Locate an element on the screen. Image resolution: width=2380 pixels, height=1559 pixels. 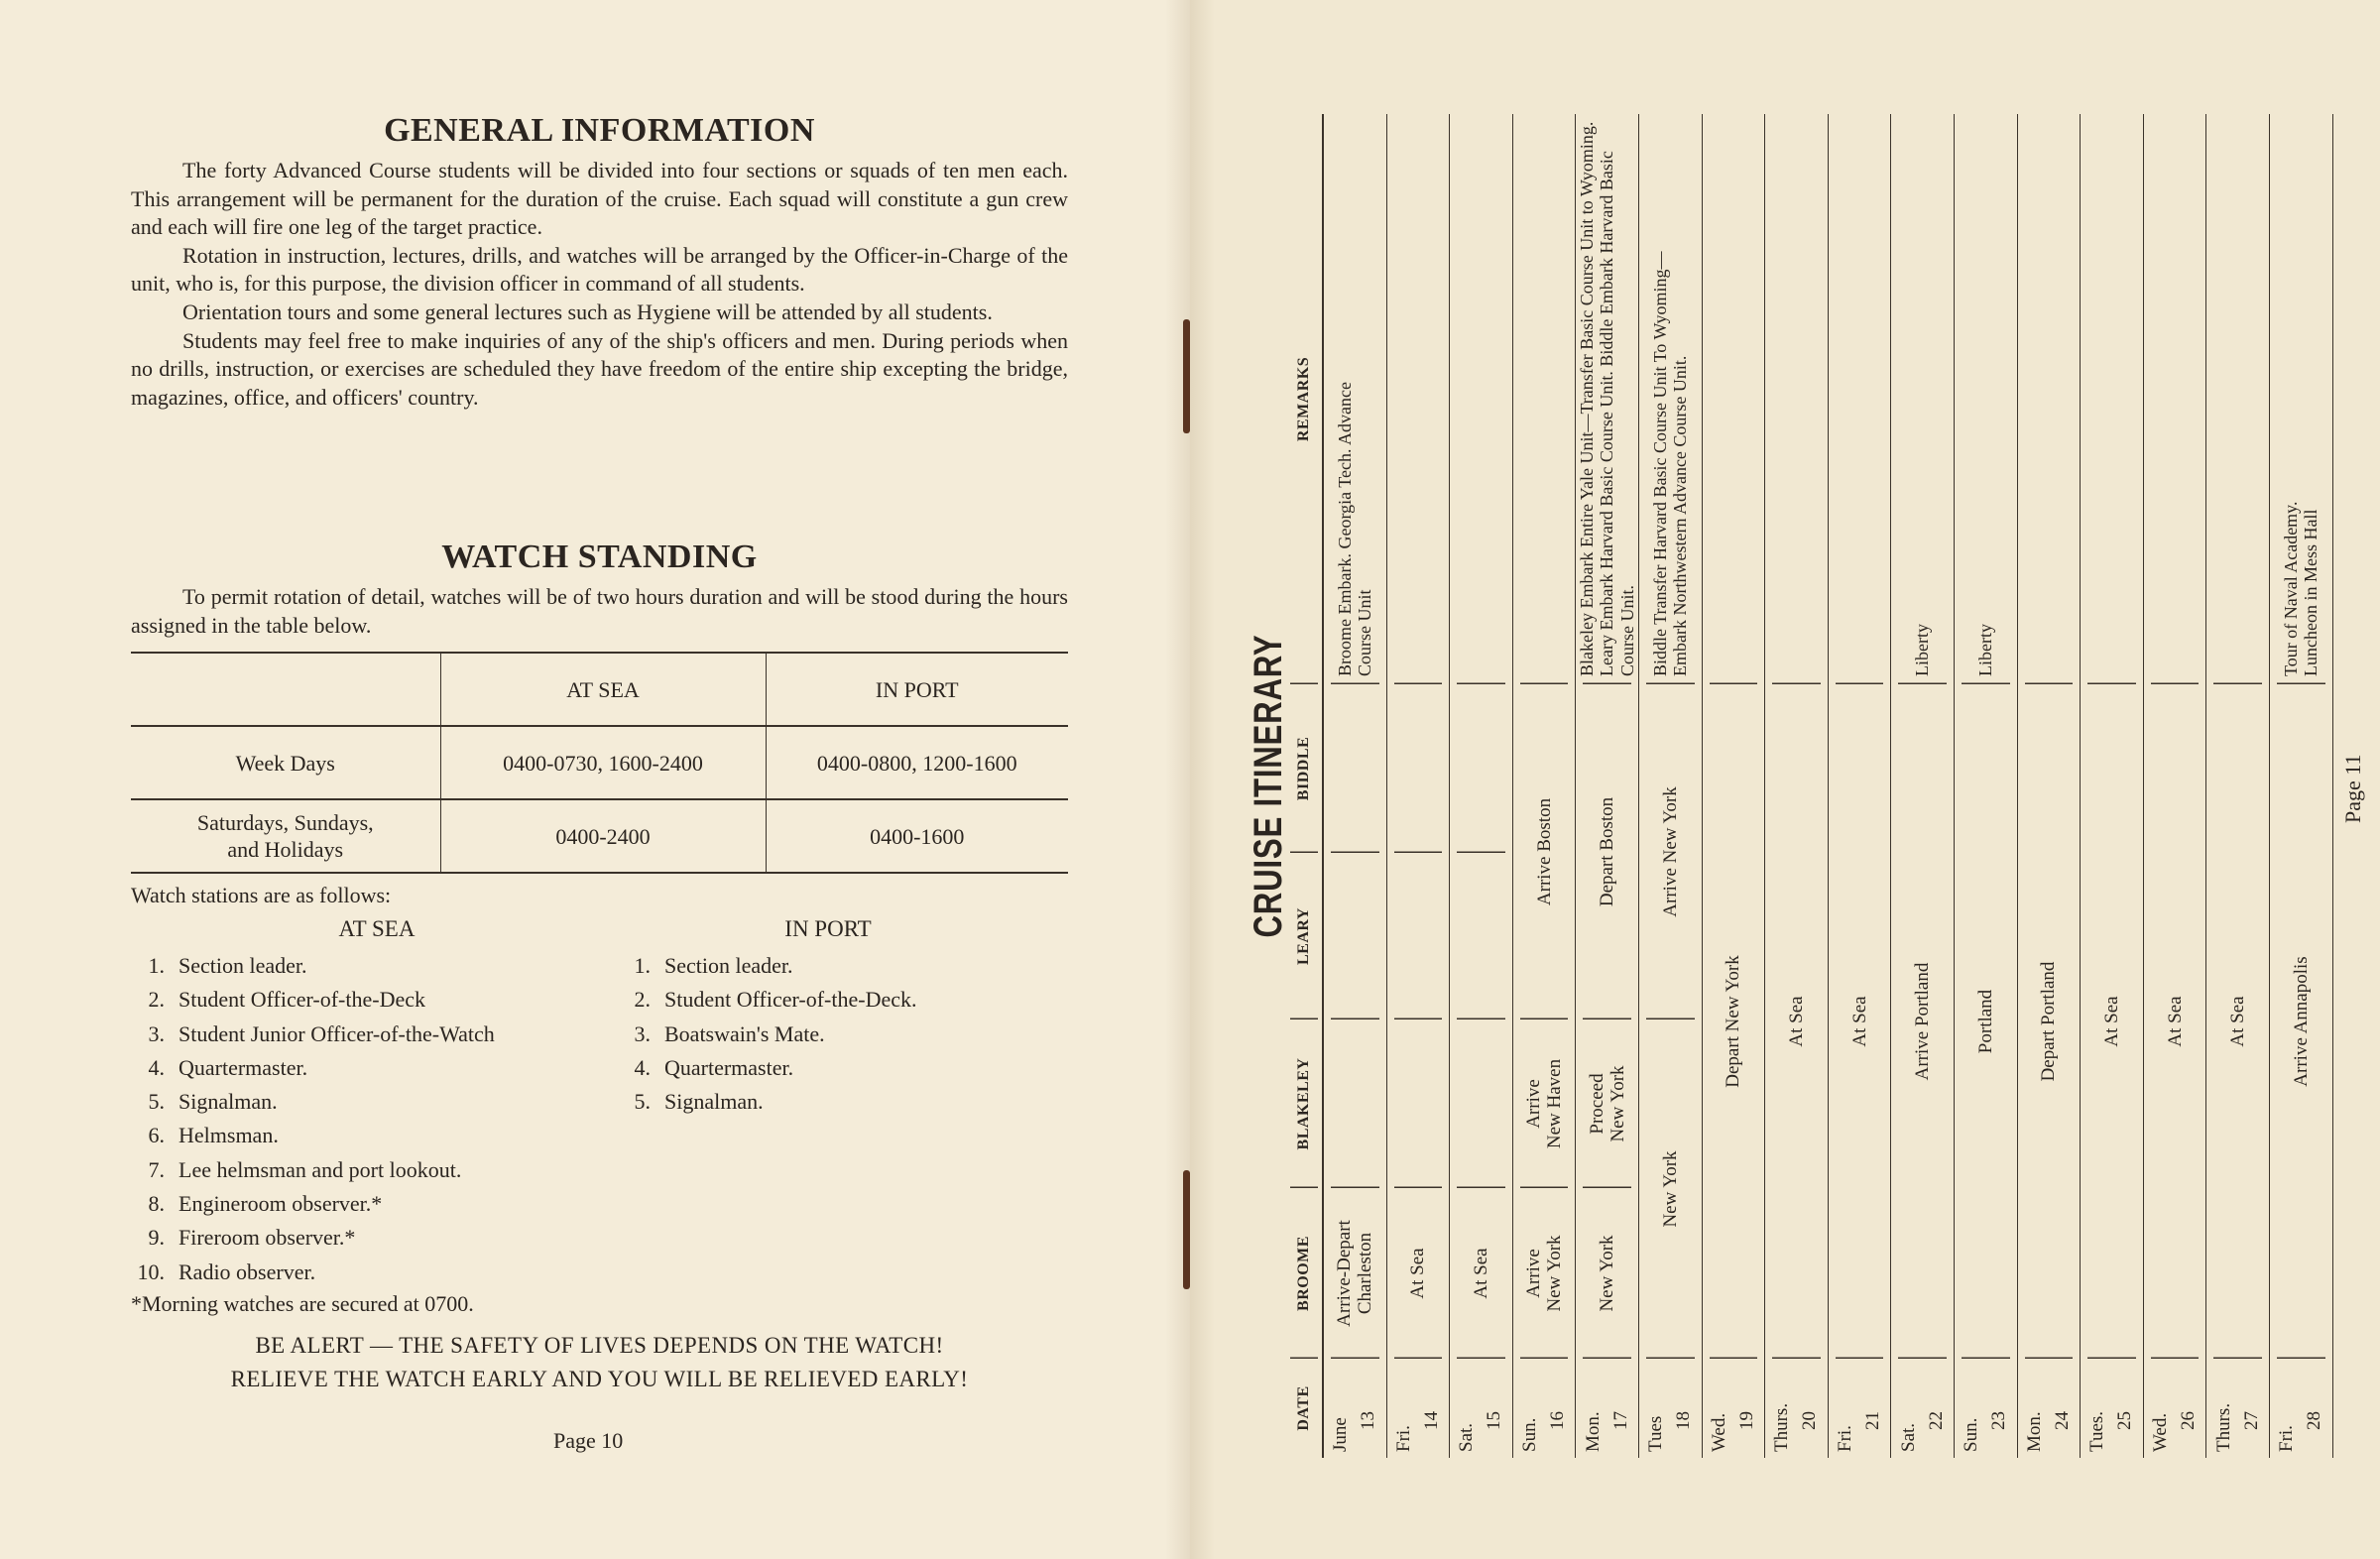
table-row: Sat. 22 Arrive Portland Liberty is located at coordinates (1922, 786).